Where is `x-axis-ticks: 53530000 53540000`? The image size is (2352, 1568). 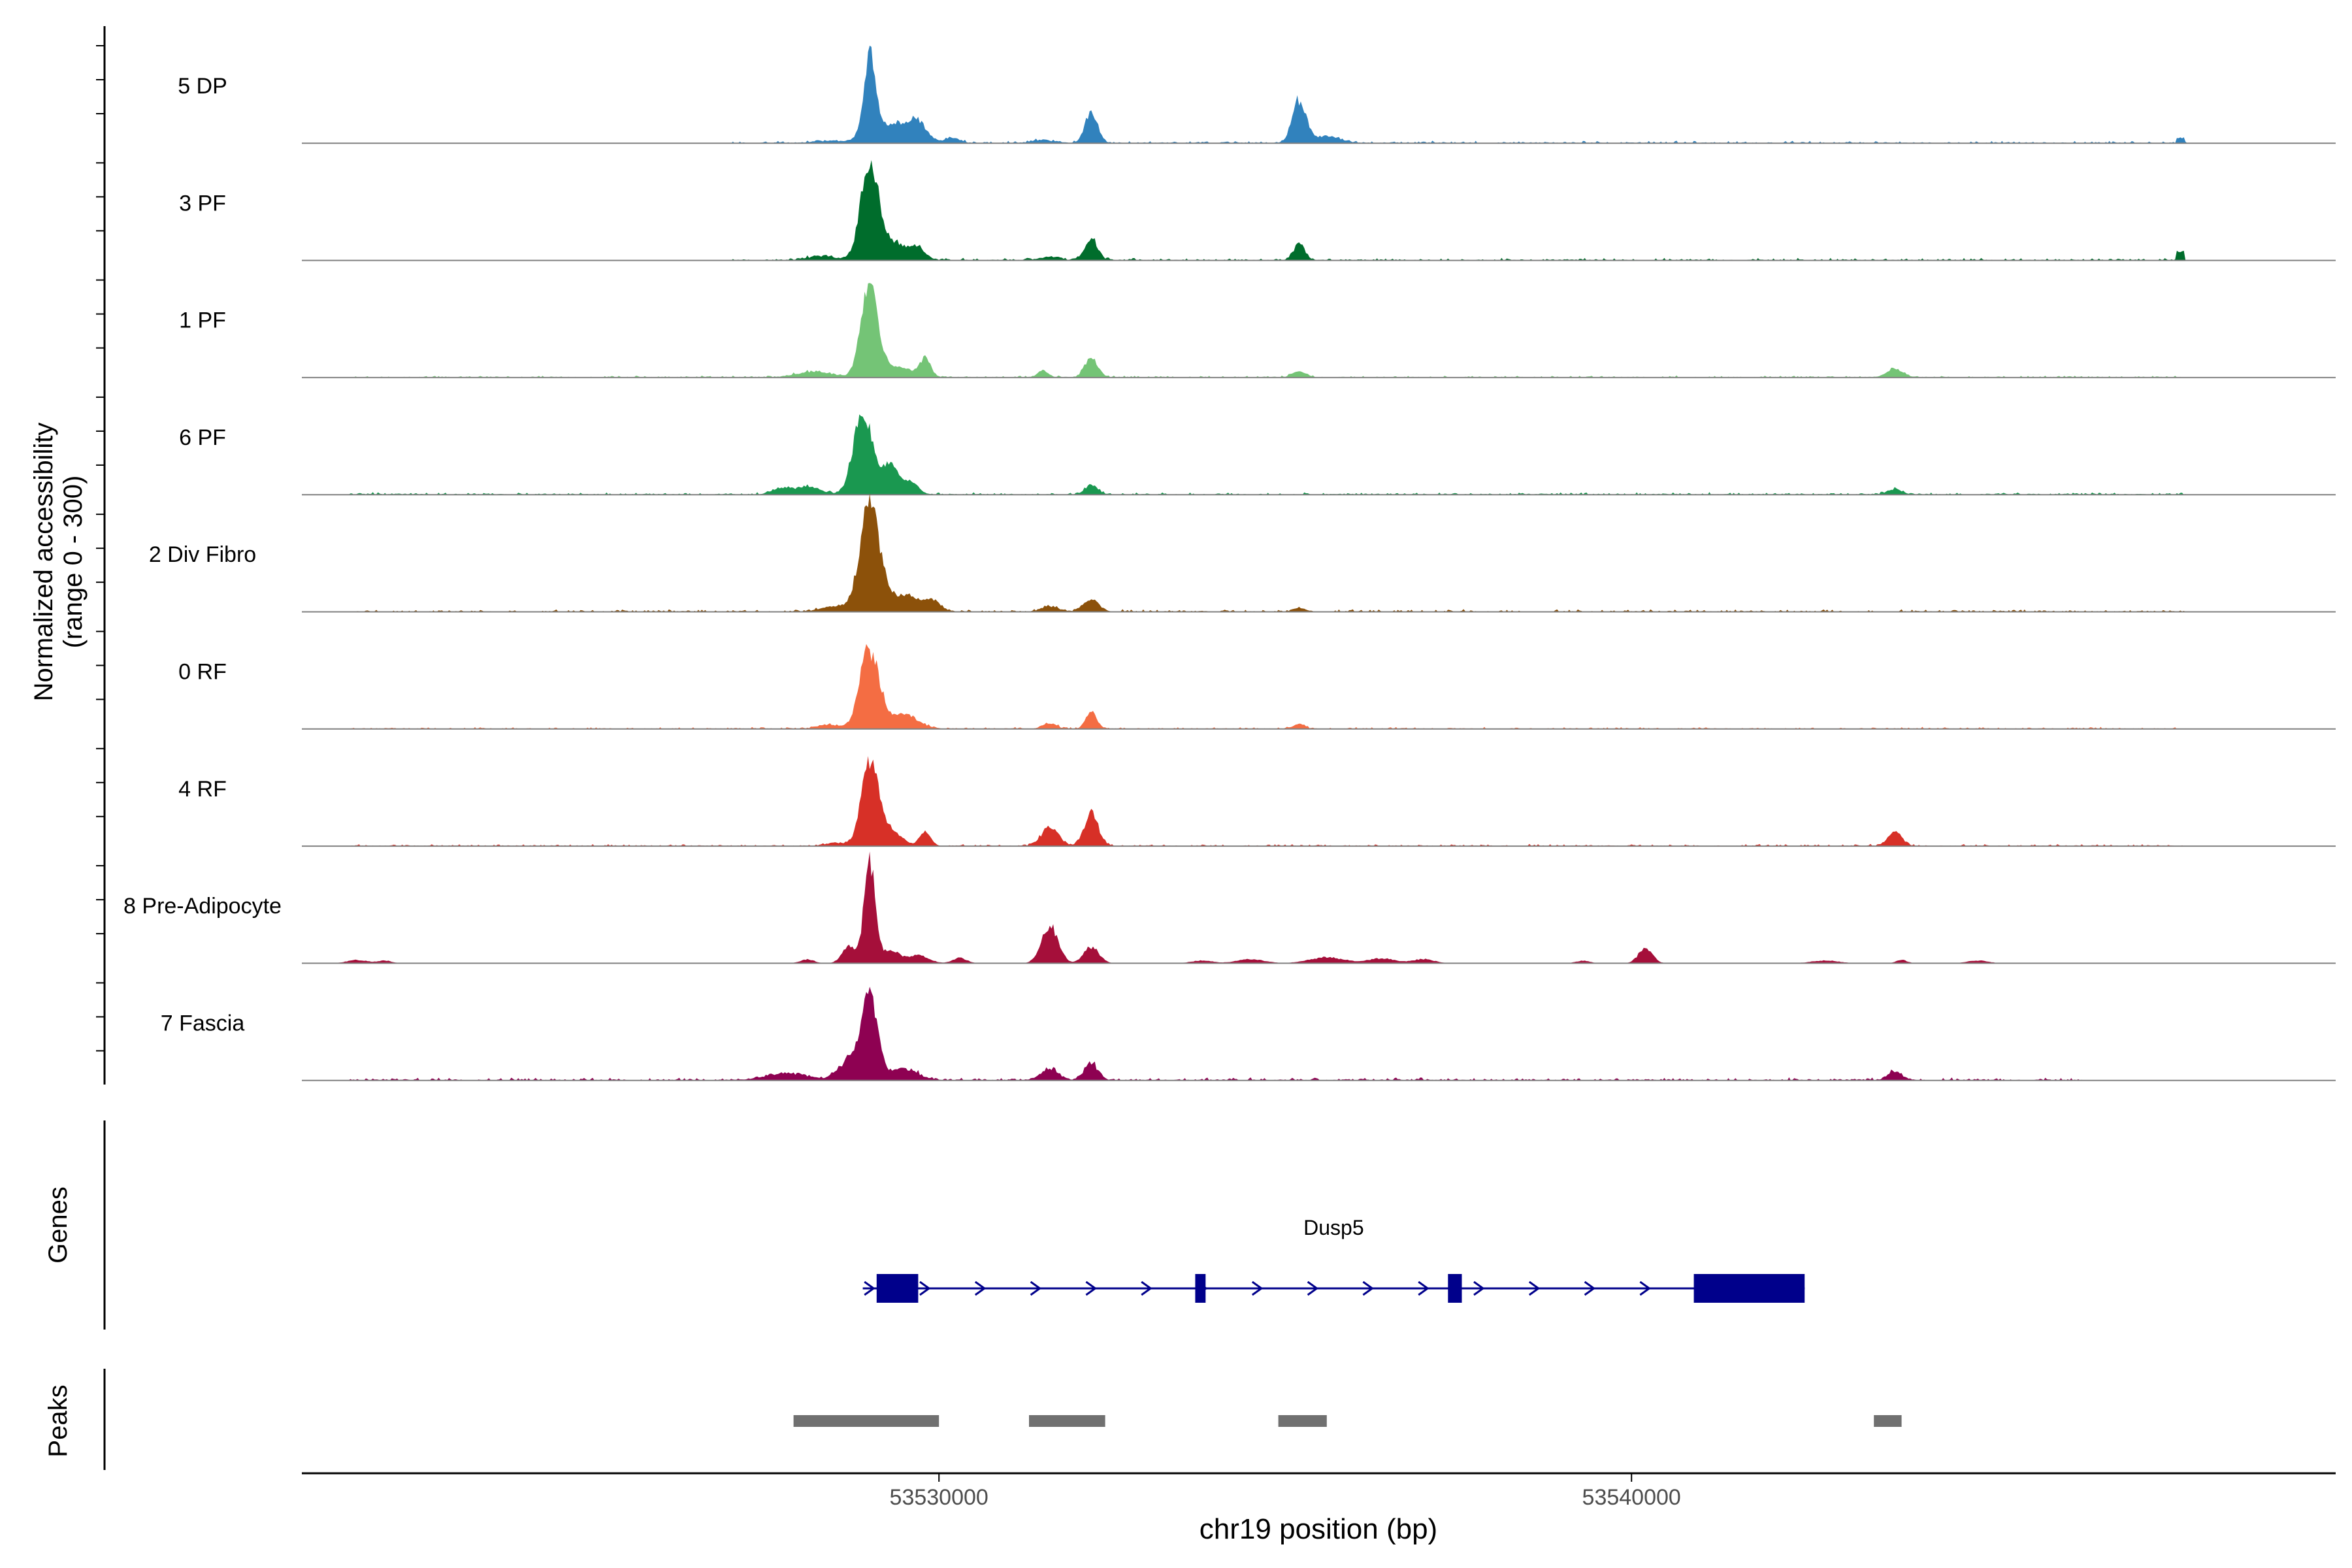
x-axis-ticks: 53530000 53540000 is located at coordinates (1285, 1491).